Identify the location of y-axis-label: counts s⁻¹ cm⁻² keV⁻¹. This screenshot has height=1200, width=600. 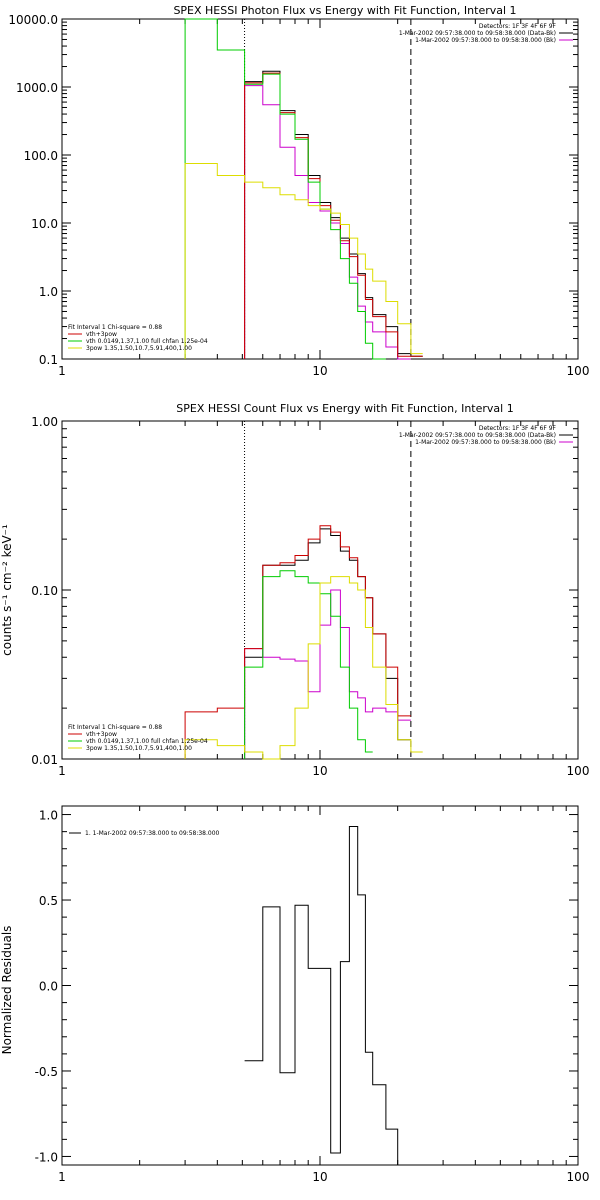
(7, 590).